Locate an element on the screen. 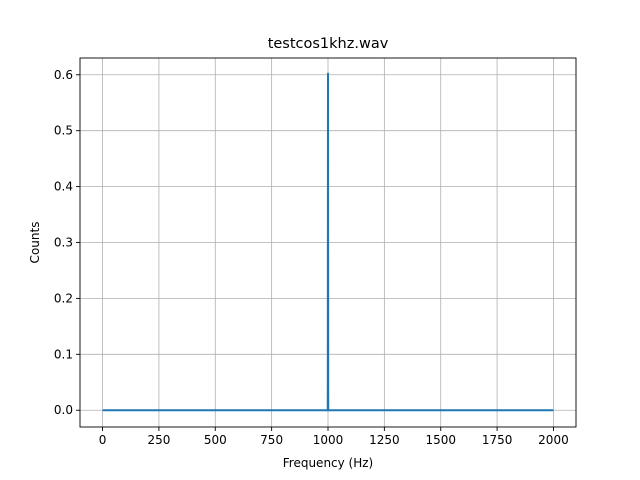 The width and height of the screenshot is (640, 480). y-tick-label: 0.0 is located at coordinates (63, 410).